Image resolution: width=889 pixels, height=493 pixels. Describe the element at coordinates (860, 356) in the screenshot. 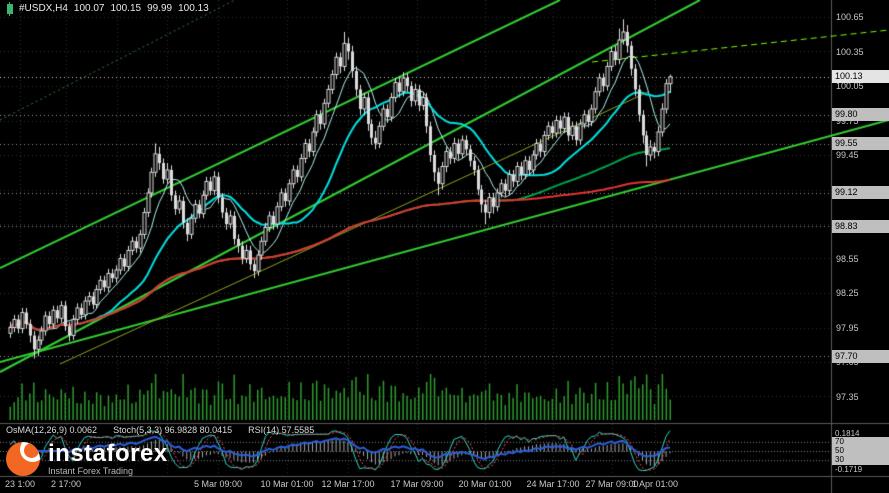

I see `level-price-tag: 97.70` at that location.